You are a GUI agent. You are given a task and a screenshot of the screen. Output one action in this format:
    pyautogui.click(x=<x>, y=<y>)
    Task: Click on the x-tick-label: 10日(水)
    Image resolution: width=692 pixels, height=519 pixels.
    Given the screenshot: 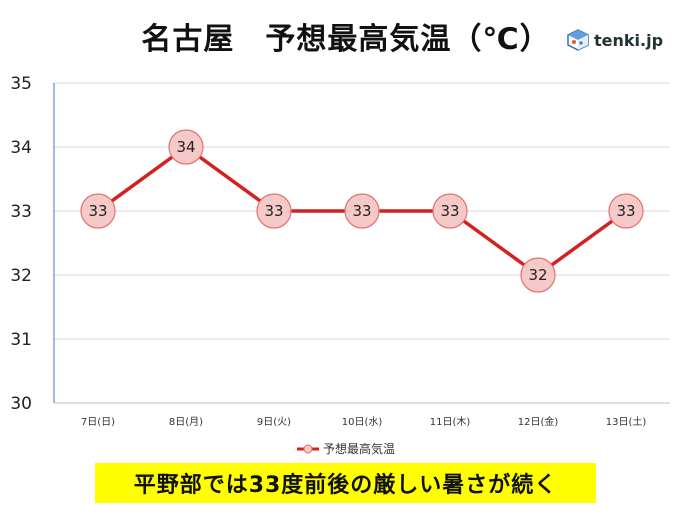 What is the action you would take?
    pyautogui.click(x=362, y=422)
    